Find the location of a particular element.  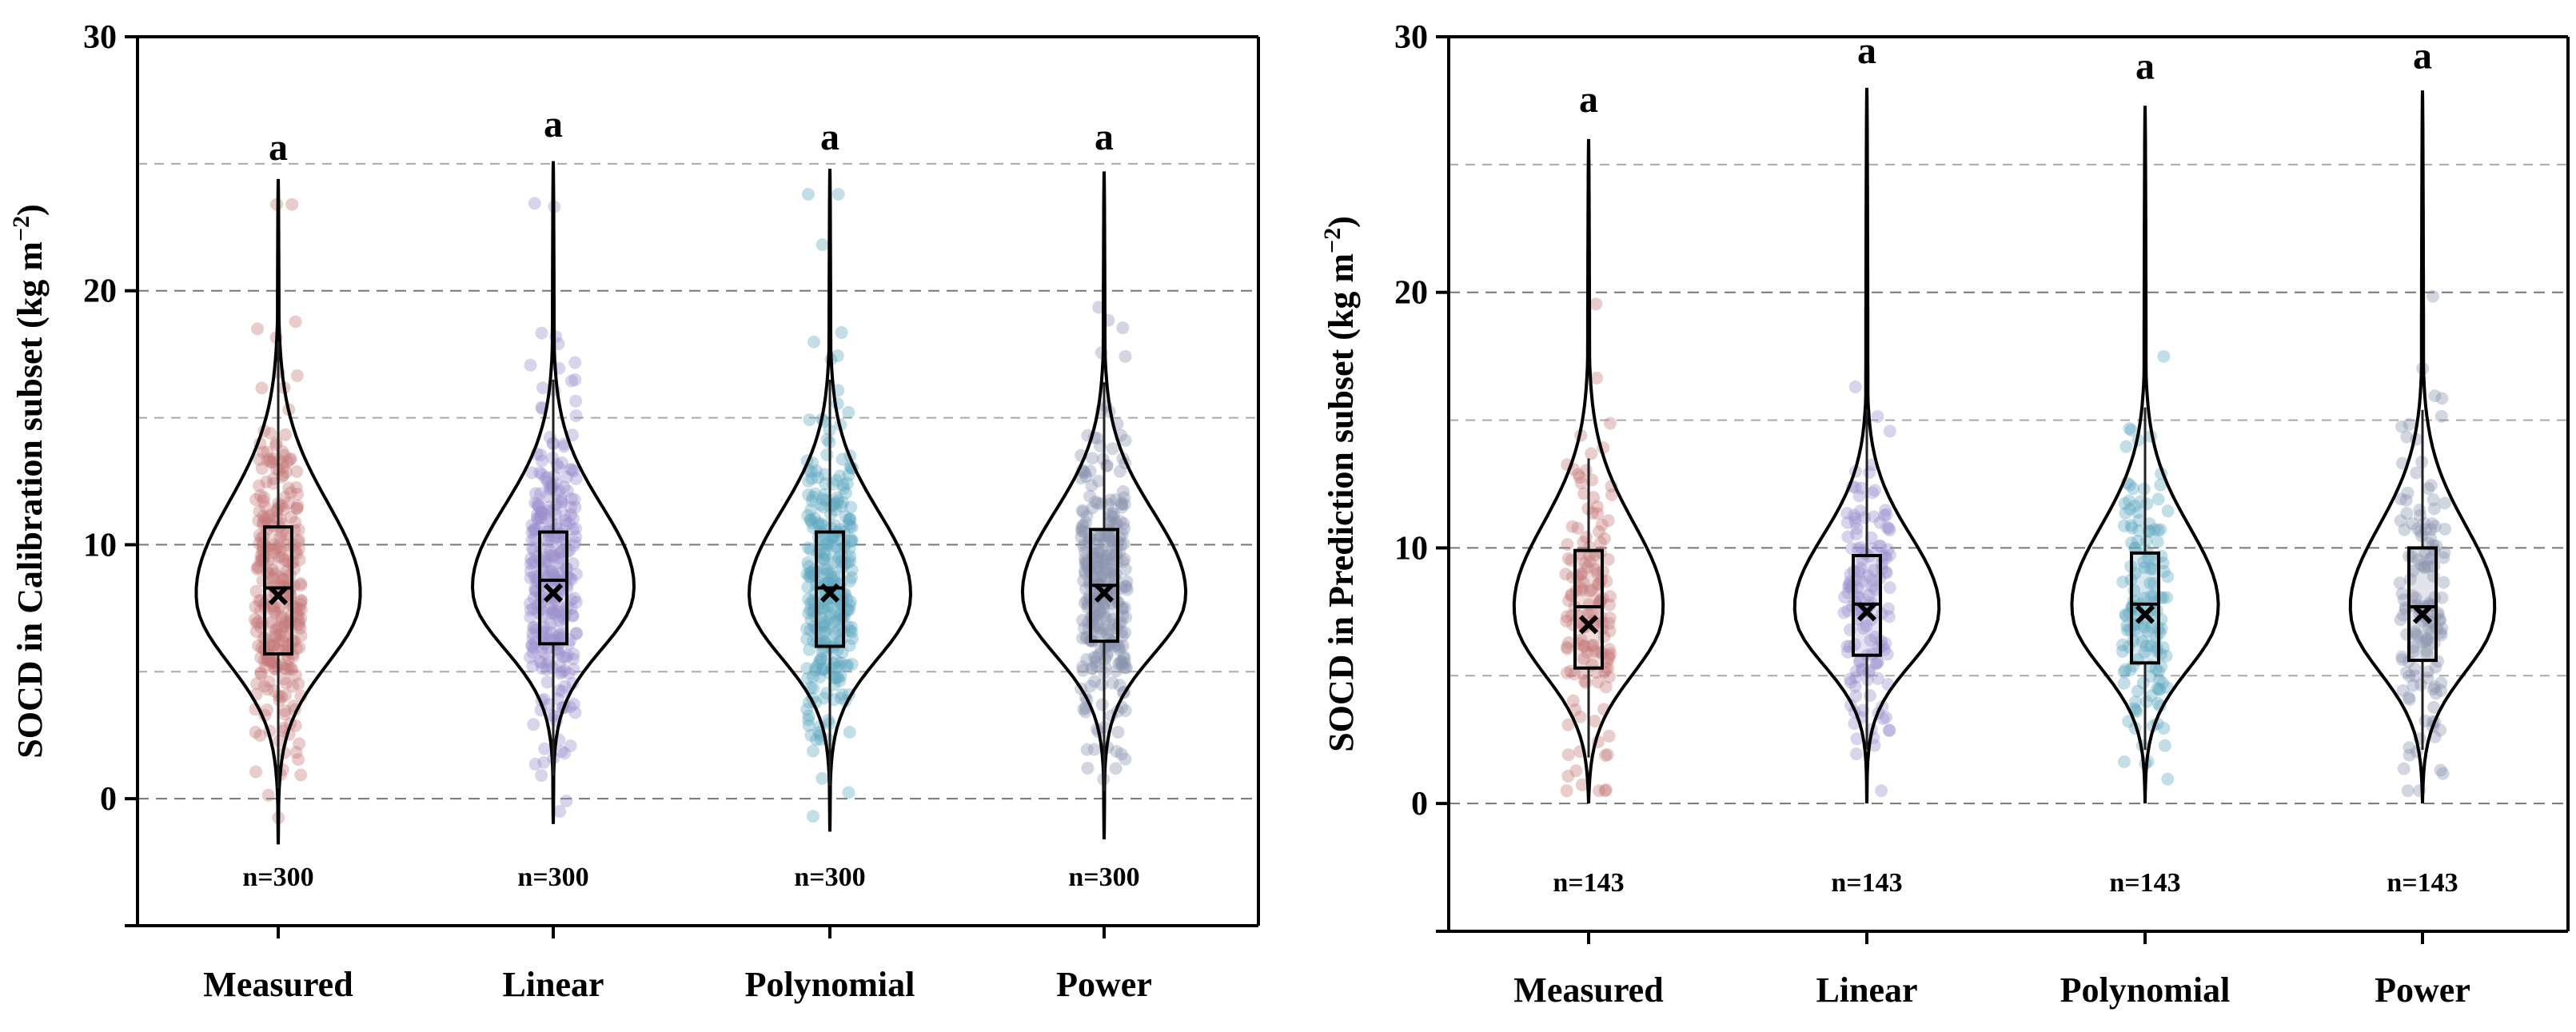

n-label: n=143 is located at coordinates (2422, 883).